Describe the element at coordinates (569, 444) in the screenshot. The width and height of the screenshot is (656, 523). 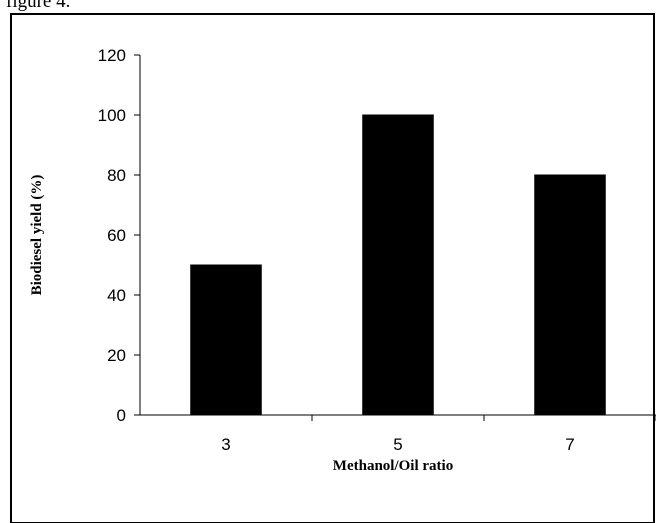
I see `x-tick-label: 7` at that location.